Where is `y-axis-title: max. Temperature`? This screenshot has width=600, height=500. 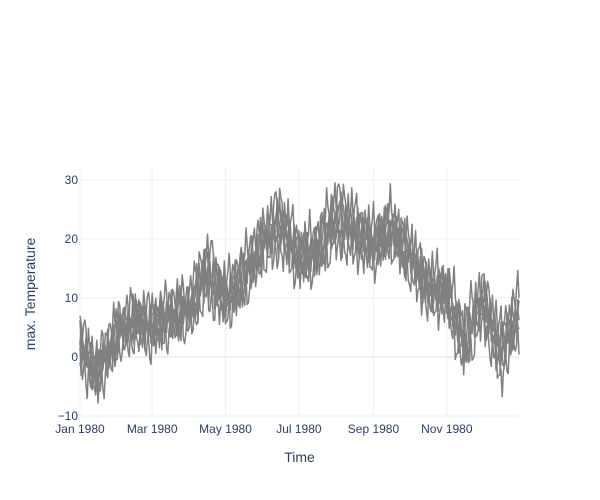
y-axis-title: max. Temperature is located at coordinates (30, 294).